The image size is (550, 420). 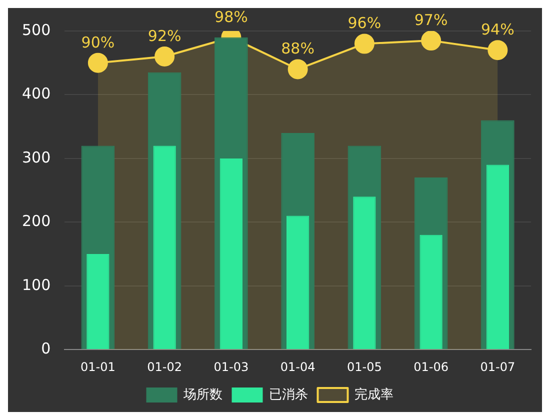 What do you see at coordinates (297, 49) in the screenshot?
I see `data-label: 88%` at bounding box center [297, 49].